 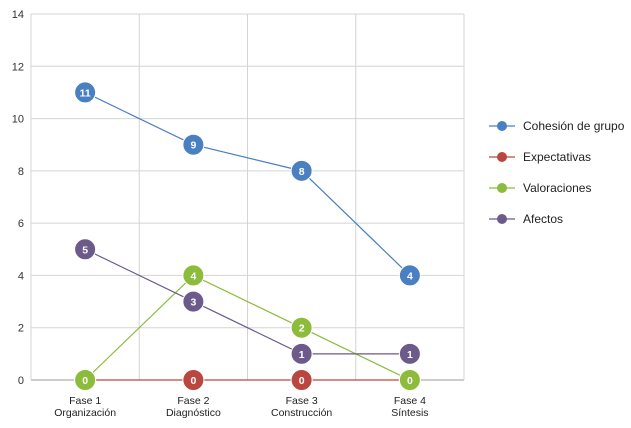 I want to click on legend-label: Cohesión de grupo, so click(x=574, y=126).